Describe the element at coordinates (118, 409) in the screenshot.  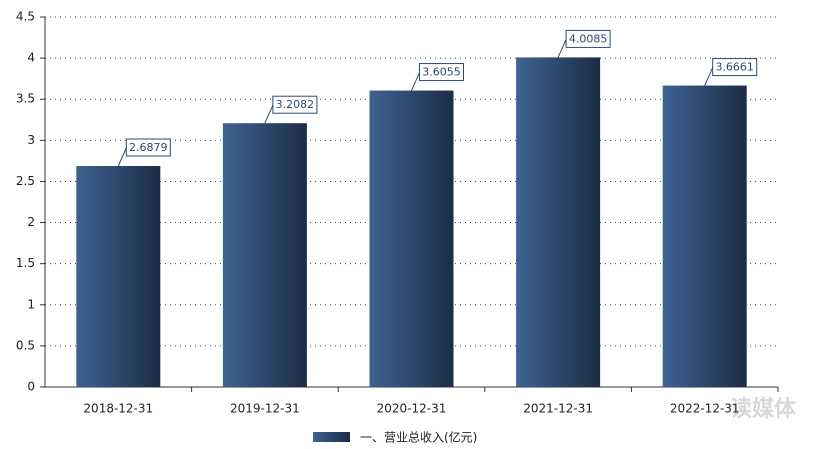
I see `x-tick-label: 2018-12-31` at that location.